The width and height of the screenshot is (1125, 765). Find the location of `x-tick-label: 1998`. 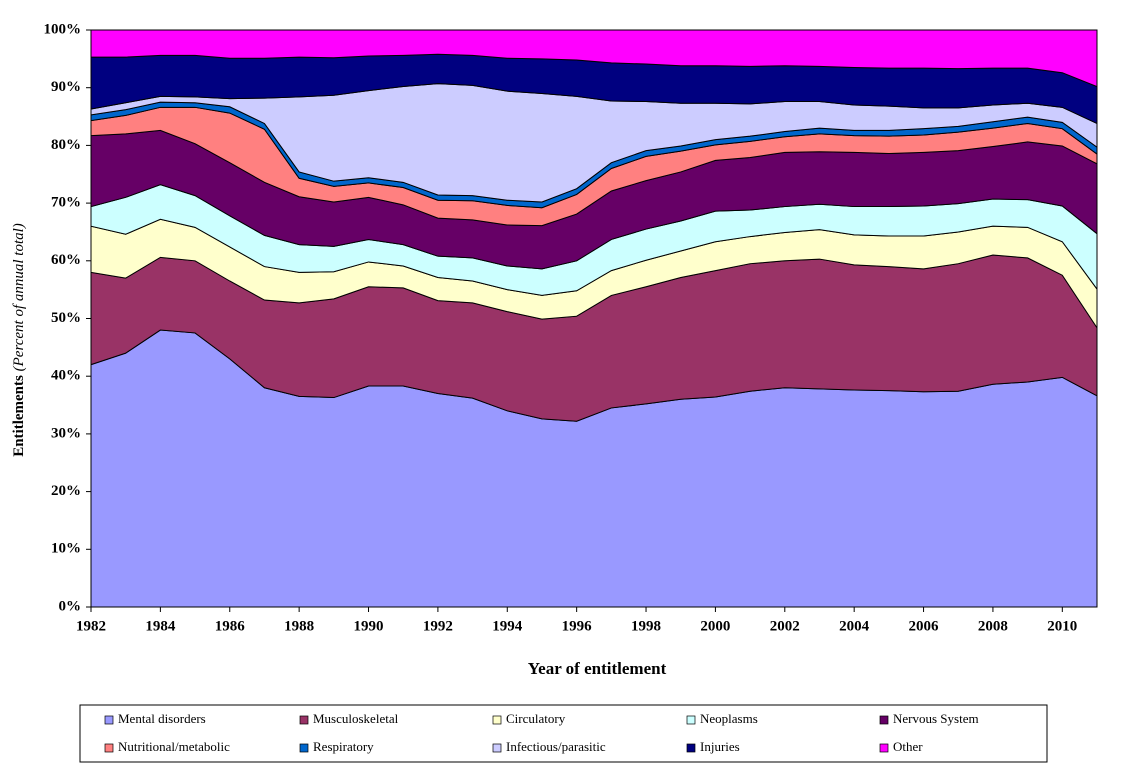

x-tick-label: 1998 is located at coordinates (646, 626).